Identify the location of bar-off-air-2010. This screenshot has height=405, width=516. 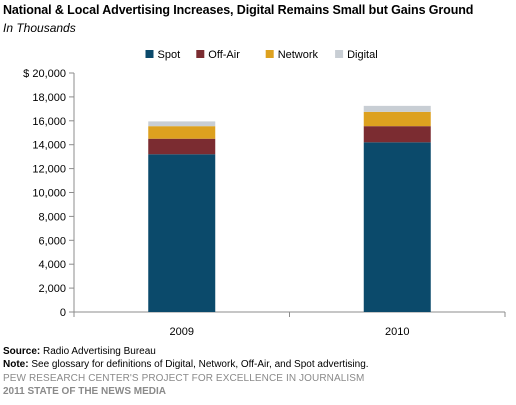
(397, 134).